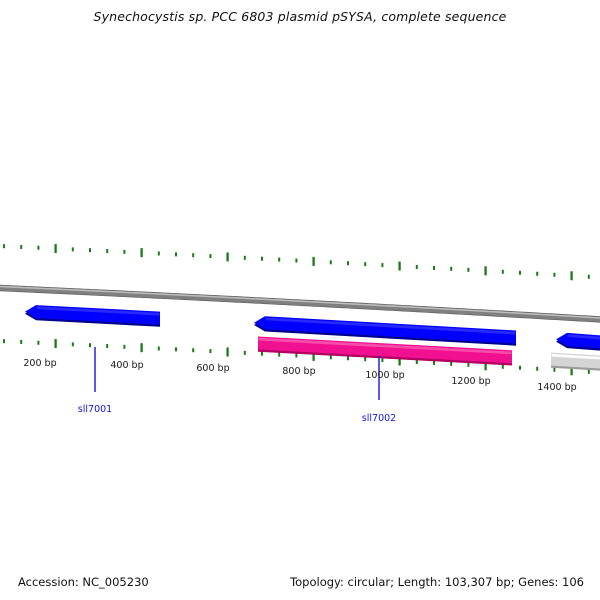  What do you see at coordinates (578, 341) in the screenshot?
I see `feature-edge-cds` at bounding box center [578, 341].